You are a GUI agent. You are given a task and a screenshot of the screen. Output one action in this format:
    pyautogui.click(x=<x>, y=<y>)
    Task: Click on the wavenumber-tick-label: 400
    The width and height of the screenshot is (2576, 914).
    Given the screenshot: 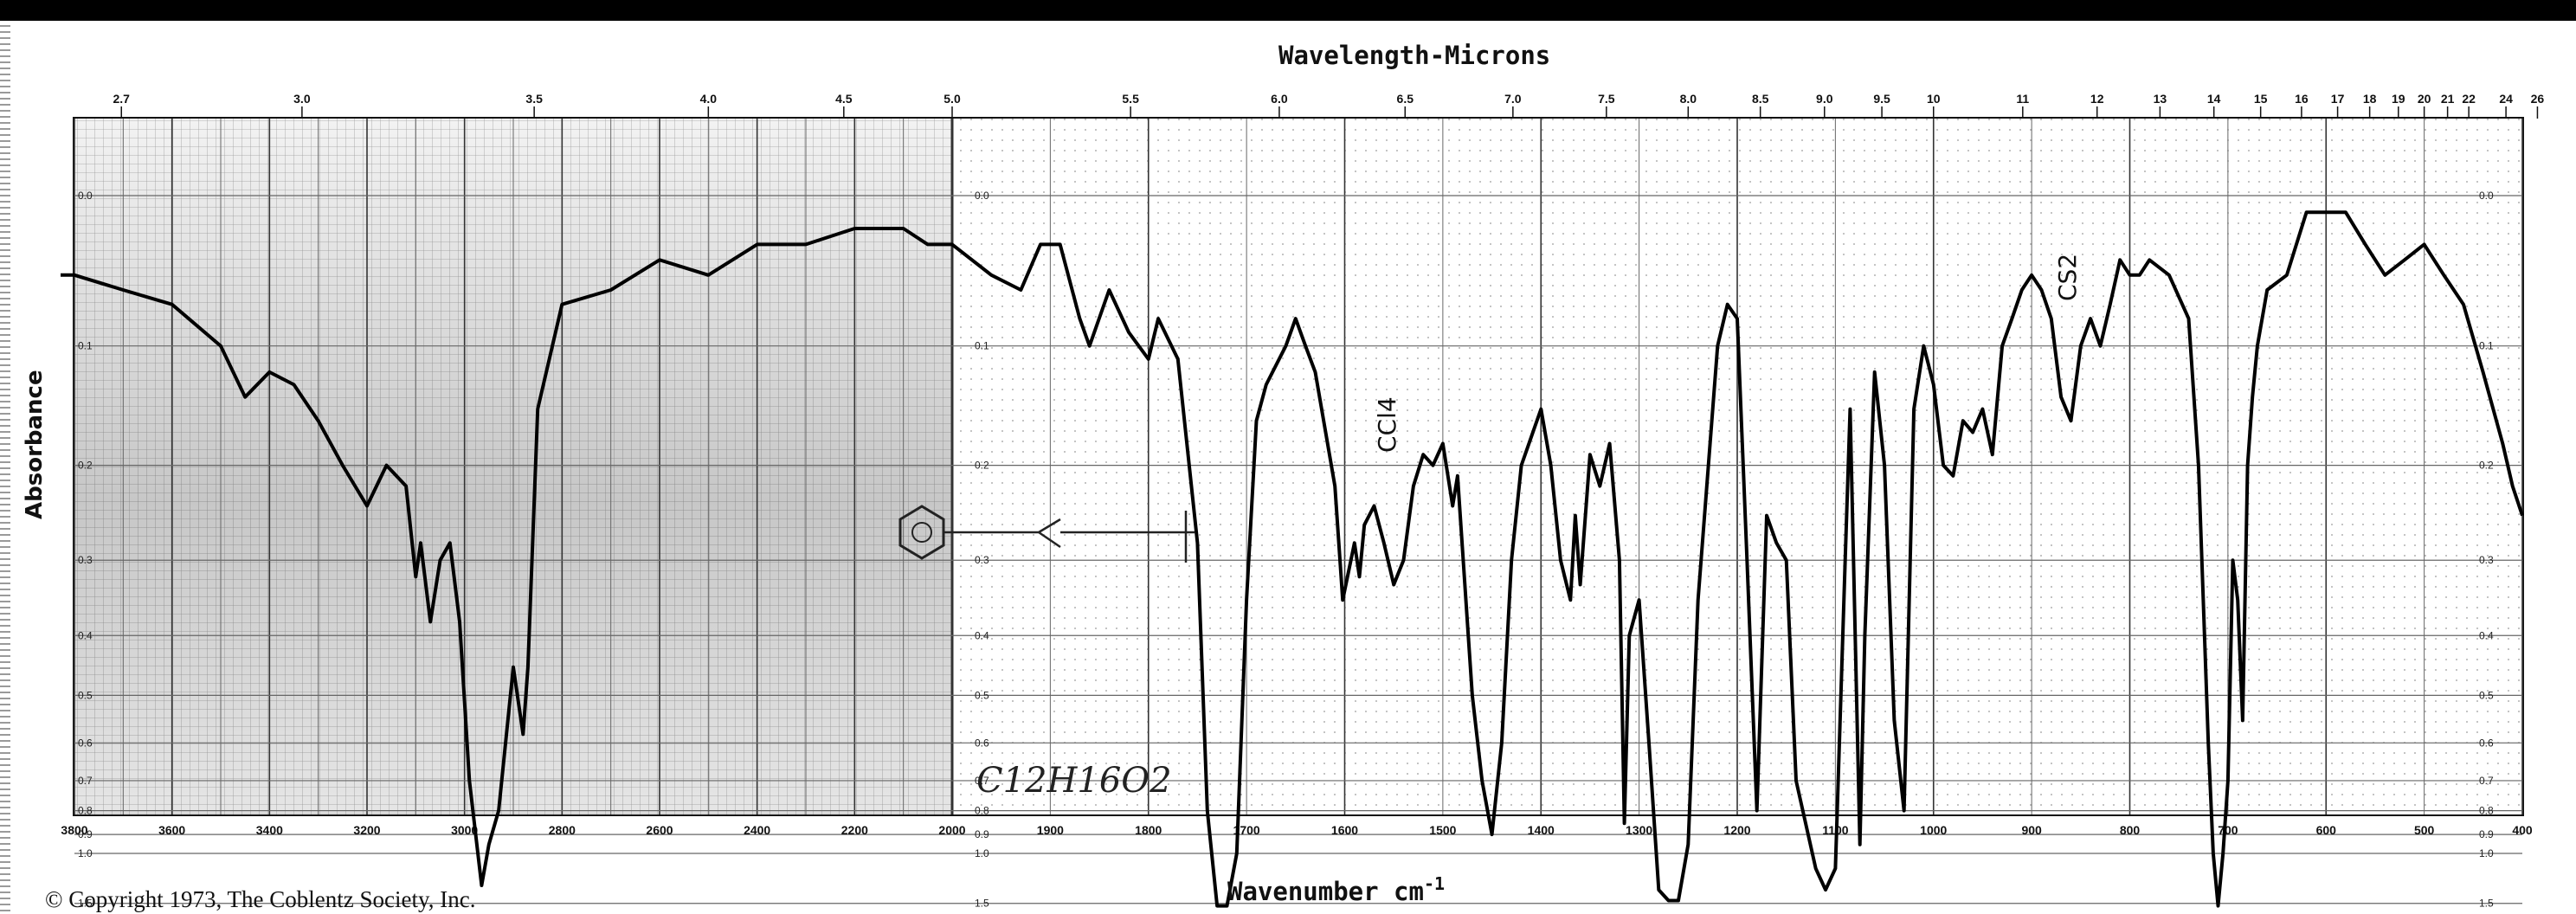 What is the action you would take?
    pyautogui.click(x=2522, y=830)
    